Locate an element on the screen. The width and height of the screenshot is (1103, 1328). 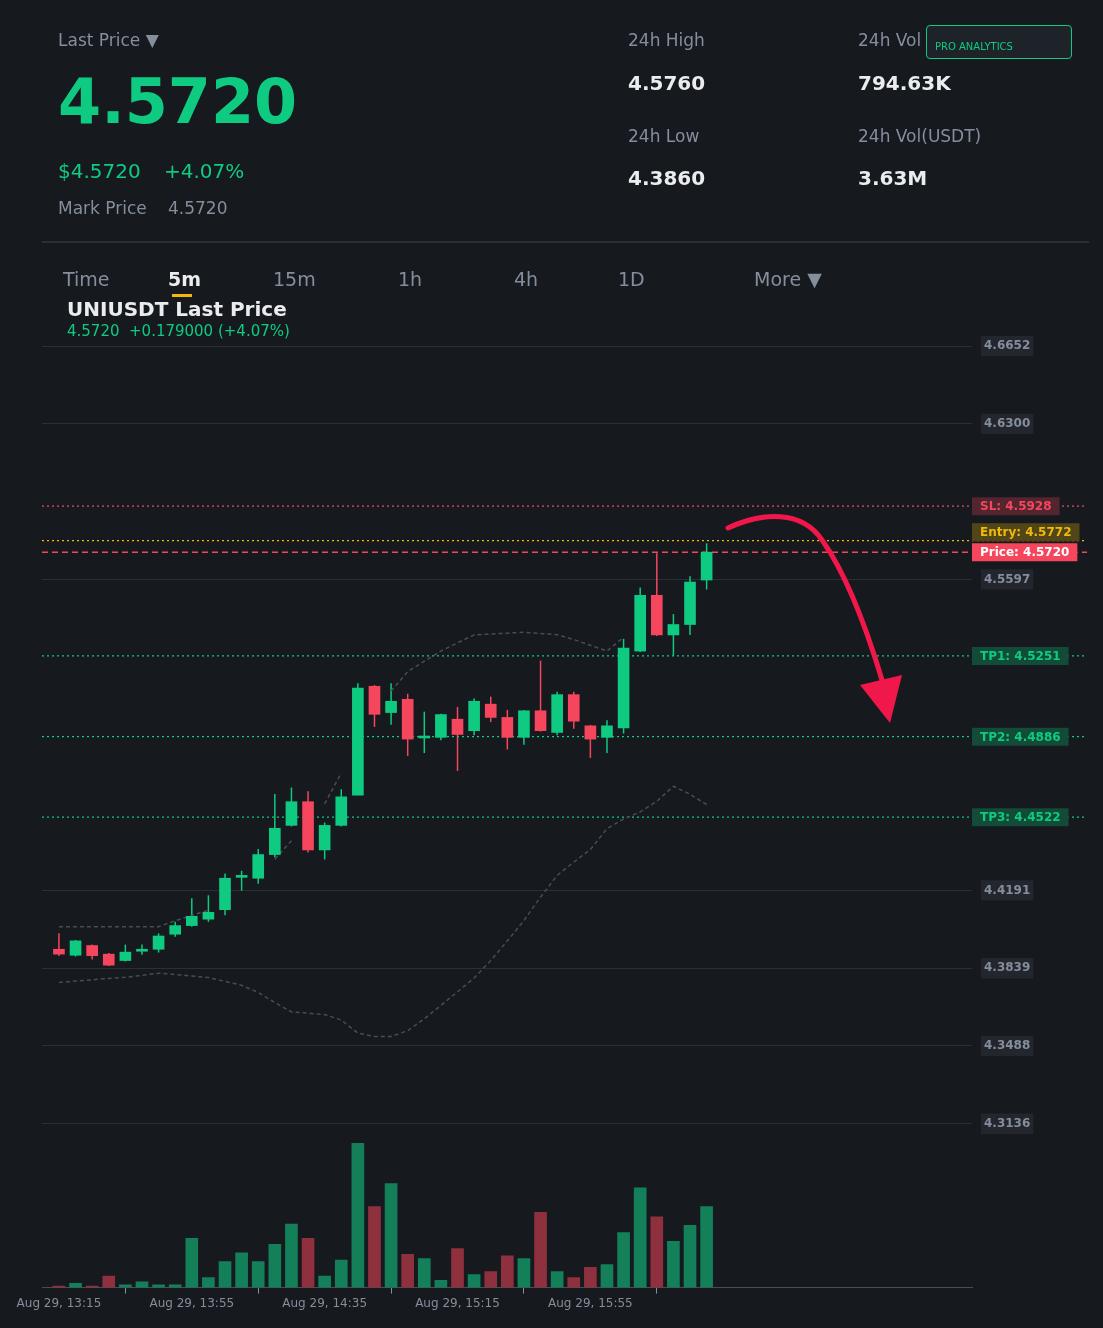
text: 15m is located at coordinates (294, 279).